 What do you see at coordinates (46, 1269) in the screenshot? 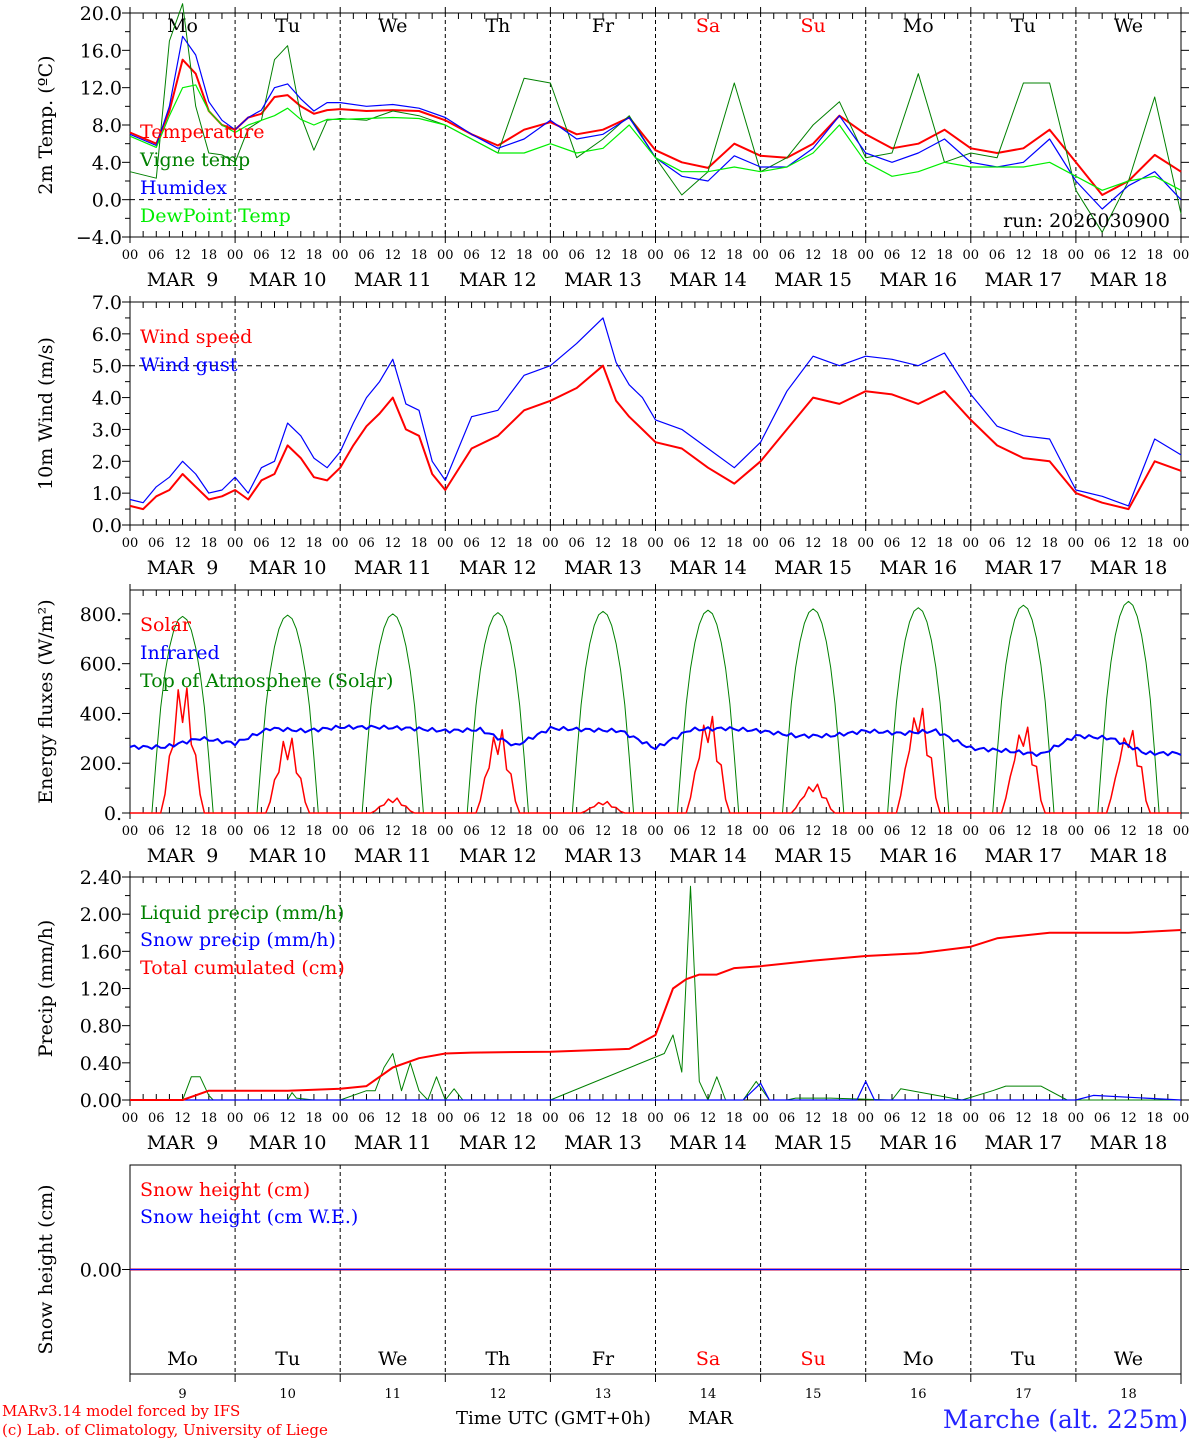
I see `y-axis-title: Snow height (cm)` at bounding box center [46, 1269].